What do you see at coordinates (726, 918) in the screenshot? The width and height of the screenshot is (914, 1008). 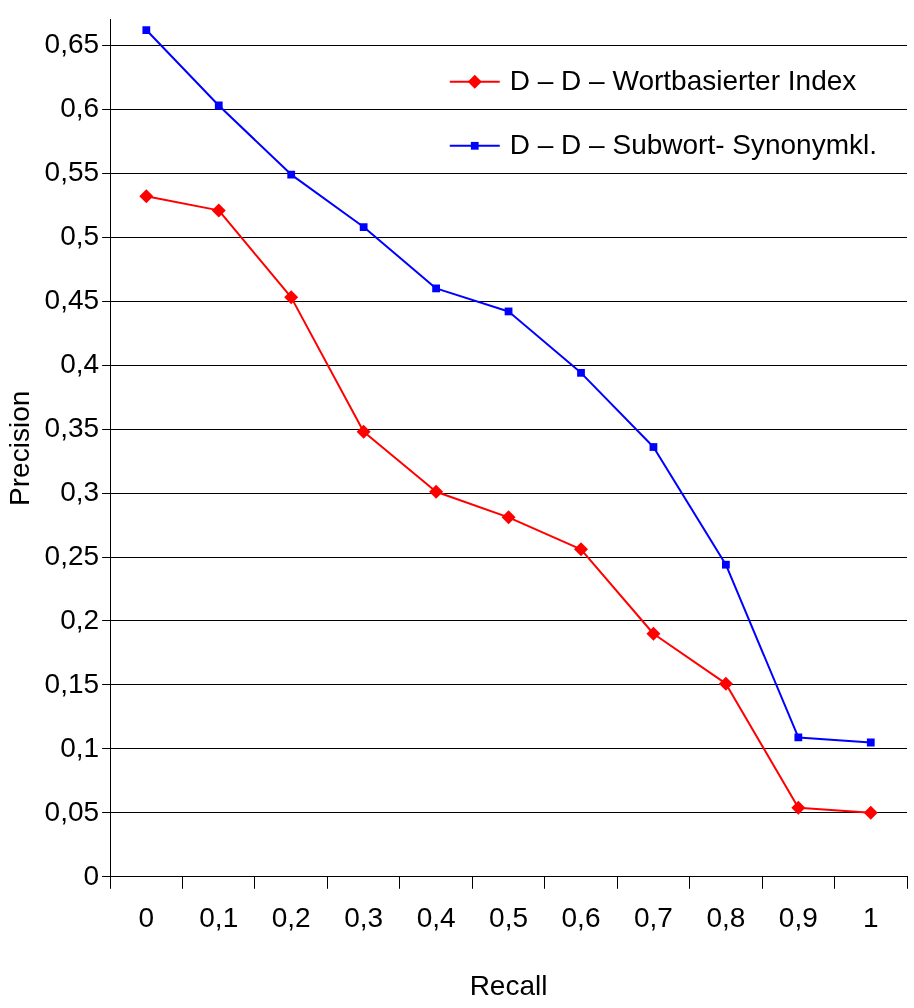 I see `x-tick-label: 0,8` at bounding box center [726, 918].